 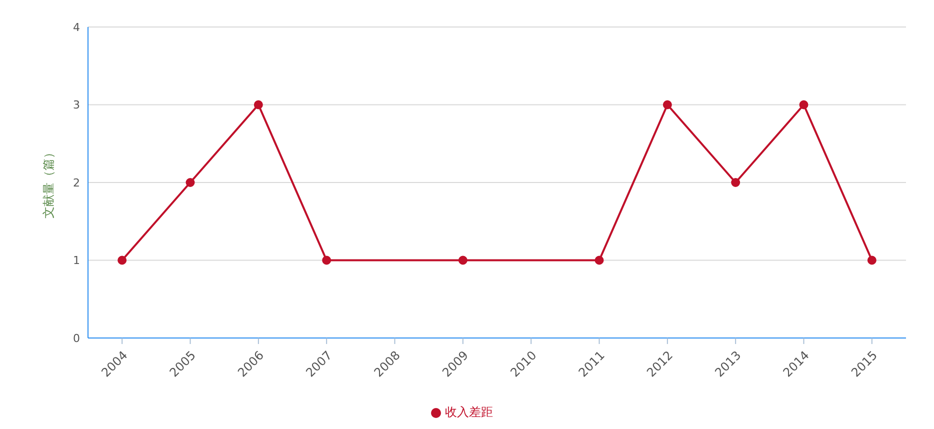 What do you see at coordinates (76, 27) in the screenshot?
I see `y-tick-label: 4` at bounding box center [76, 27].